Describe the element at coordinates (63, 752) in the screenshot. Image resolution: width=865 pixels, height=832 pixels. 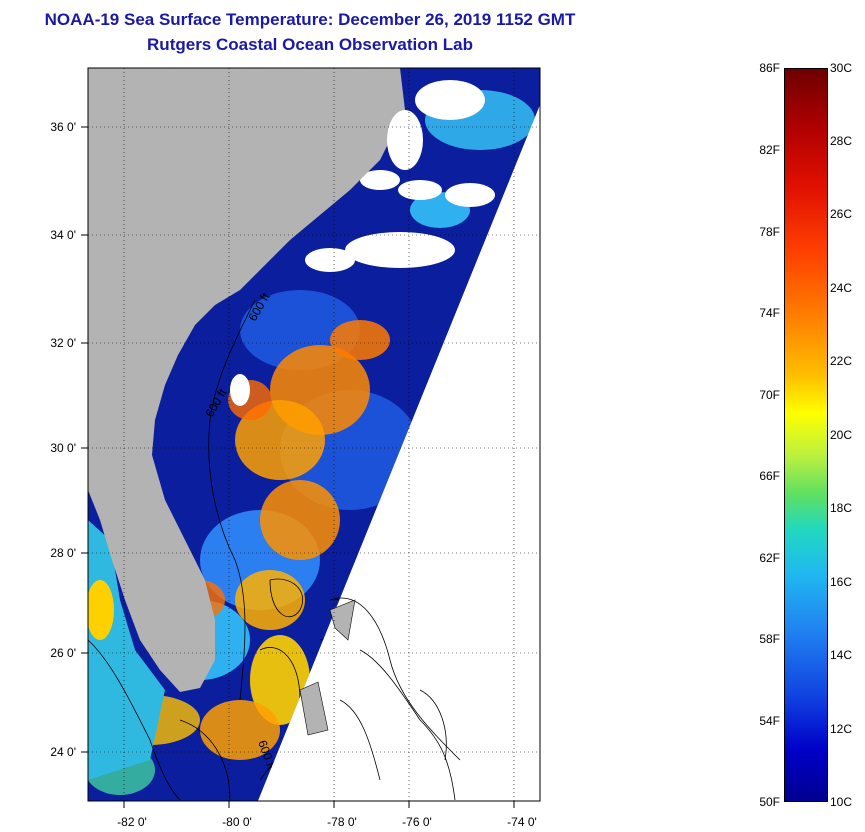
I see `lat-tick-label: 24 0'` at that location.